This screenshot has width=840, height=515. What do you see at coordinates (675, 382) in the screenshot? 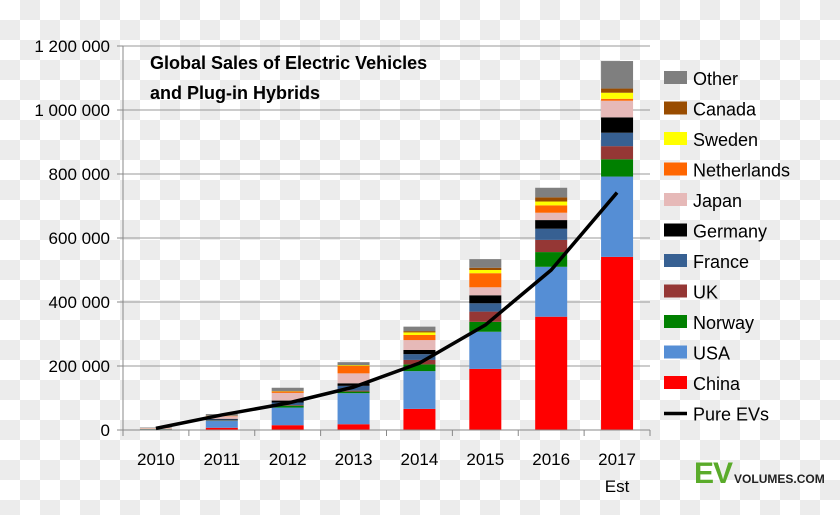
I see `legend-swatch-china` at bounding box center [675, 382].